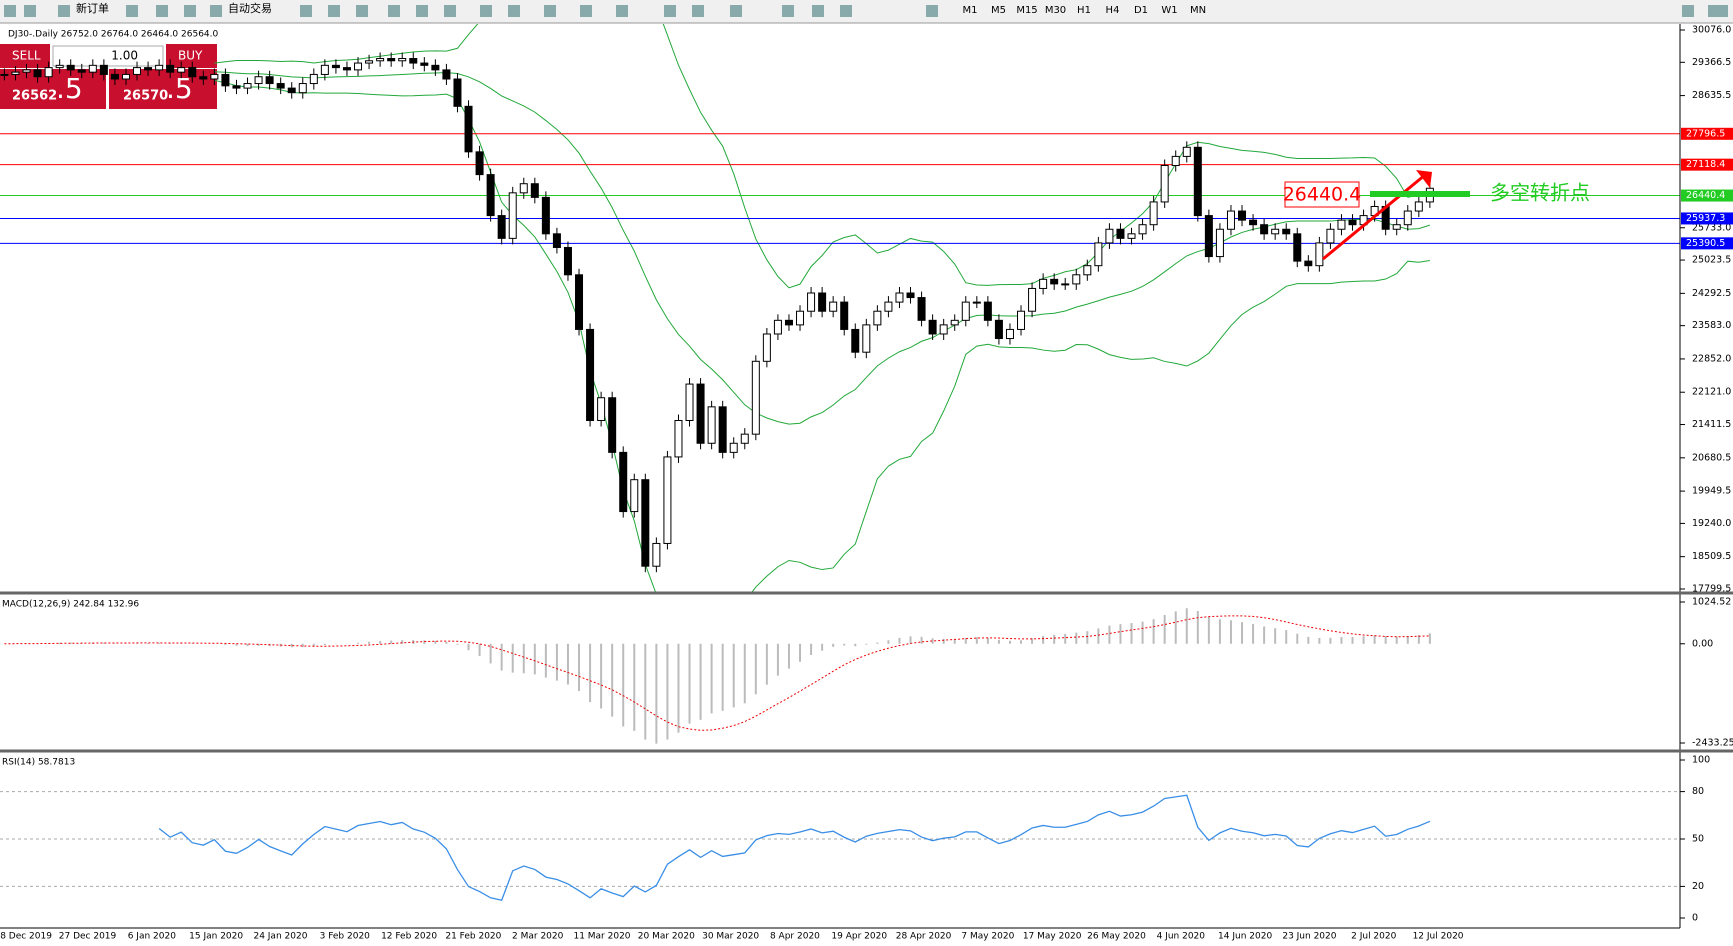 The height and width of the screenshot is (946, 1733). Describe the element at coordinates (280, 937) in the screenshot. I see `x-tick-label: 24 Jan 2020` at that location.